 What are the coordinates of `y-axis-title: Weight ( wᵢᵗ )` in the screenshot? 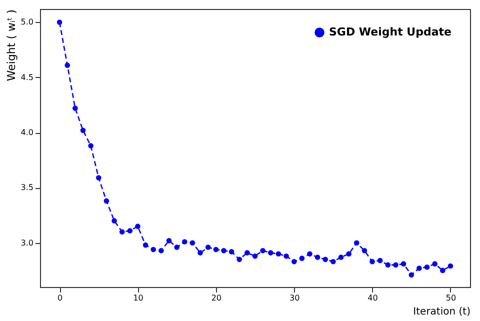 It's located at (11, 46).